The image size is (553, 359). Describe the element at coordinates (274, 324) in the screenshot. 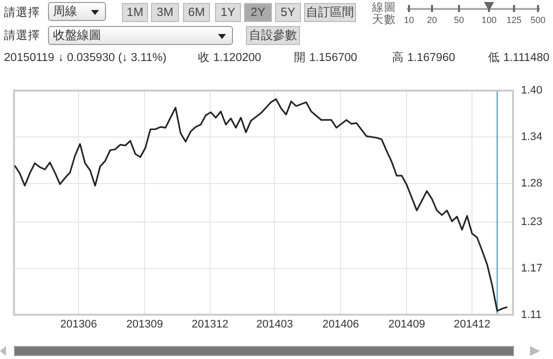

I see `x-tick-label: 201403` at that location.